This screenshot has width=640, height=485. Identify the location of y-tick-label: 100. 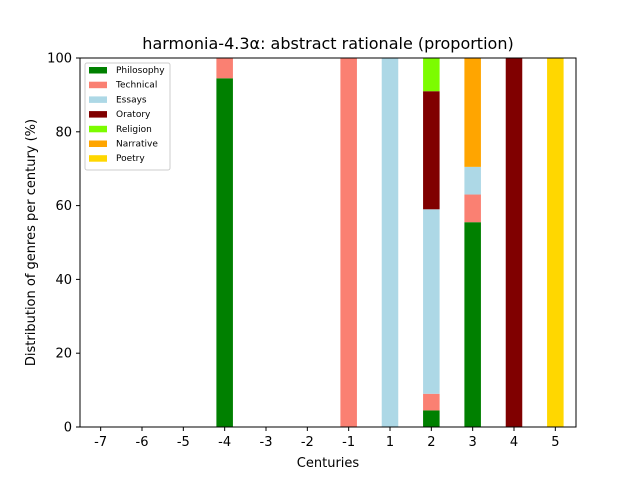
(59, 59).